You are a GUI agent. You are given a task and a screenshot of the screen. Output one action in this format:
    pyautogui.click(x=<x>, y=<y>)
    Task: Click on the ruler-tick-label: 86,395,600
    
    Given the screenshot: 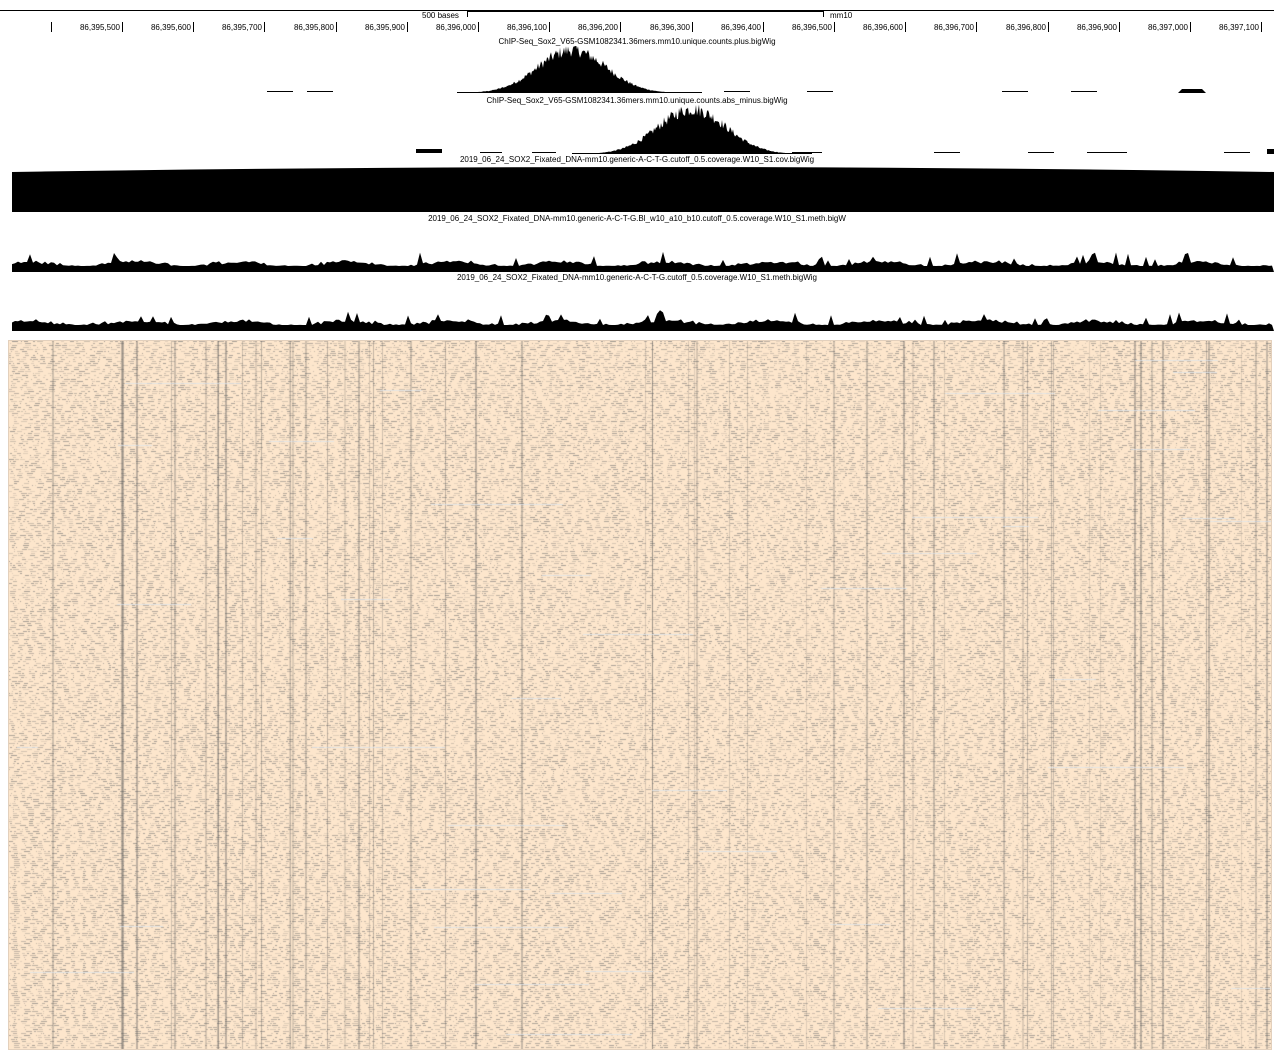 What is the action you would take?
    pyautogui.click(x=170, y=27)
    